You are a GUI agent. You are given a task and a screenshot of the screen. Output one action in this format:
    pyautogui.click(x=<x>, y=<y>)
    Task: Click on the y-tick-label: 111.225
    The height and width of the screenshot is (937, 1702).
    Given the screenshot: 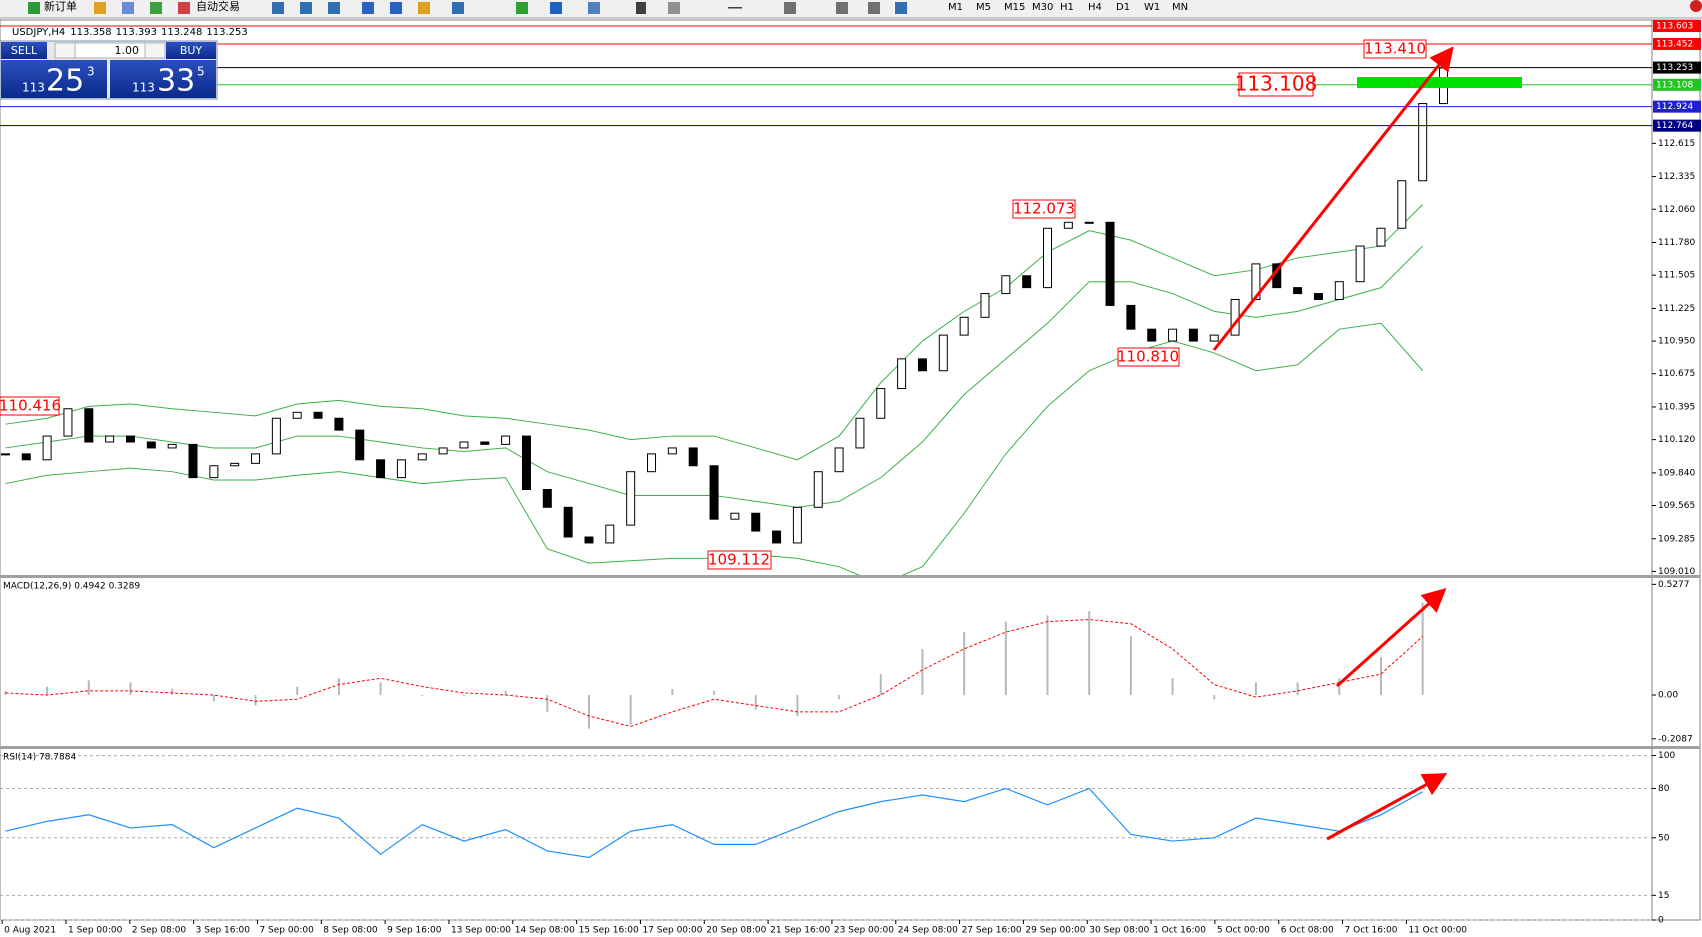 What is the action you would take?
    pyautogui.click(x=1676, y=309)
    